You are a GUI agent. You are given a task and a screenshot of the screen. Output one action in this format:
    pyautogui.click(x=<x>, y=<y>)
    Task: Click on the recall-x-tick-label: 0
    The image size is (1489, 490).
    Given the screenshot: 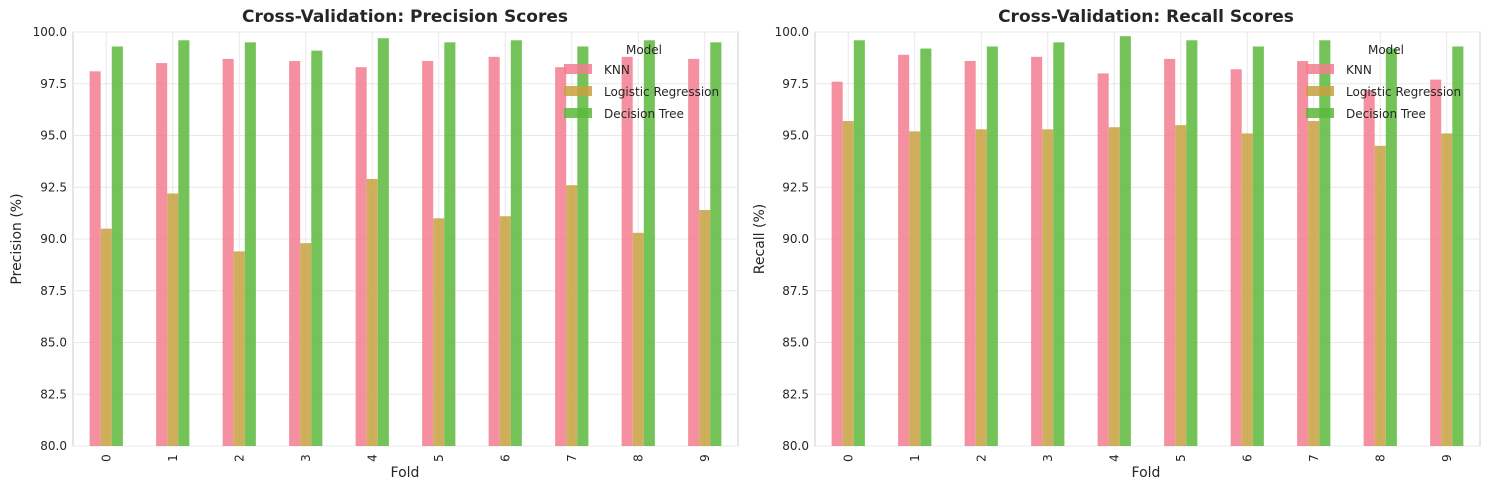 What is the action you would take?
    pyautogui.click(x=848, y=458)
    